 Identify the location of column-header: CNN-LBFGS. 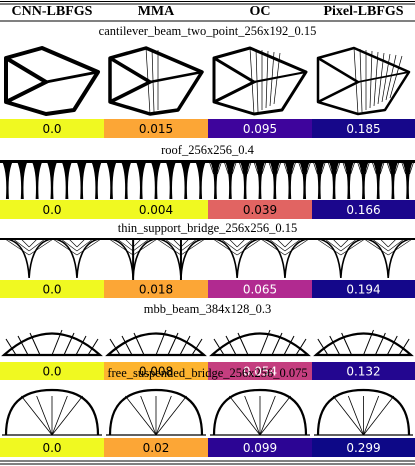
(52, 11).